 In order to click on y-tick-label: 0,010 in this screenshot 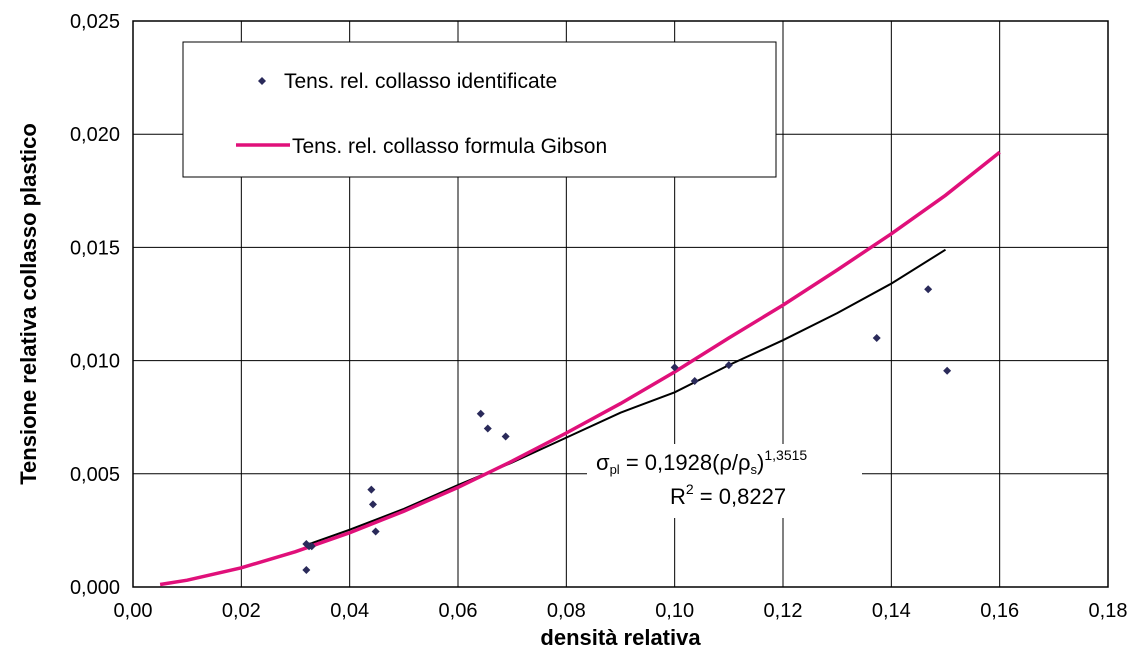, I will do `click(95, 362)`.